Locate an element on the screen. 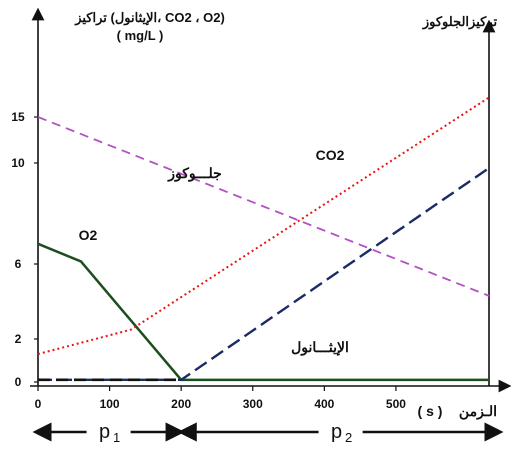 The image size is (517, 449). series-label-3: الإيثـــانول is located at coordinates (320, 348).